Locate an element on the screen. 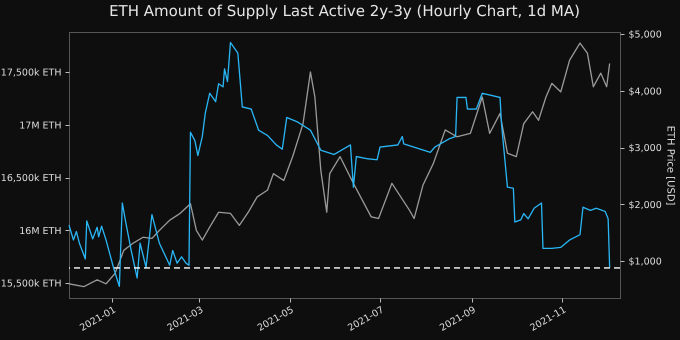 The height and width of the screenshot is (340, 680). y-tick-label: 16,500k ETH is located at coordinates (31, 178).